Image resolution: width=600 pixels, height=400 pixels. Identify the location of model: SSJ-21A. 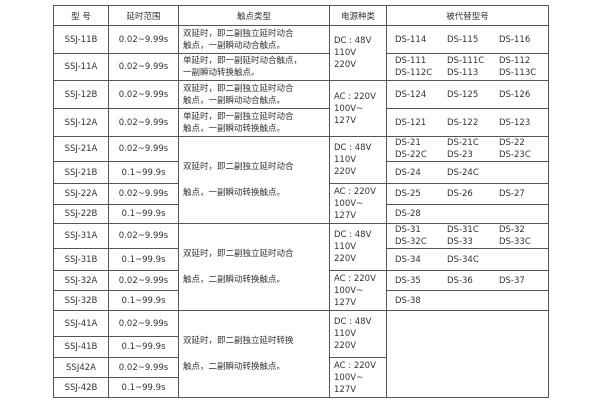
(81, 149).